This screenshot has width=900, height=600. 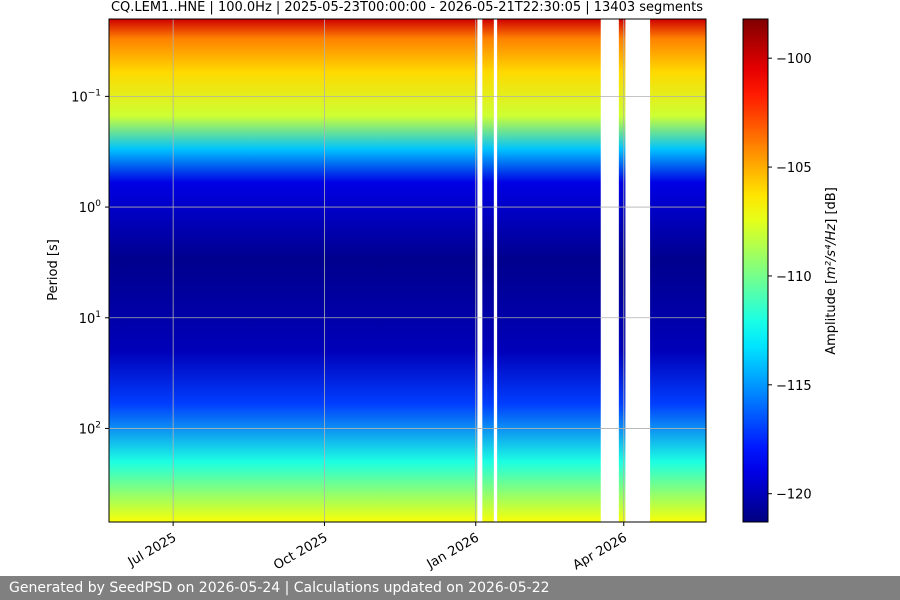 I want to click on x-tick-label: Jul 2025, so click(x=152, y=550).